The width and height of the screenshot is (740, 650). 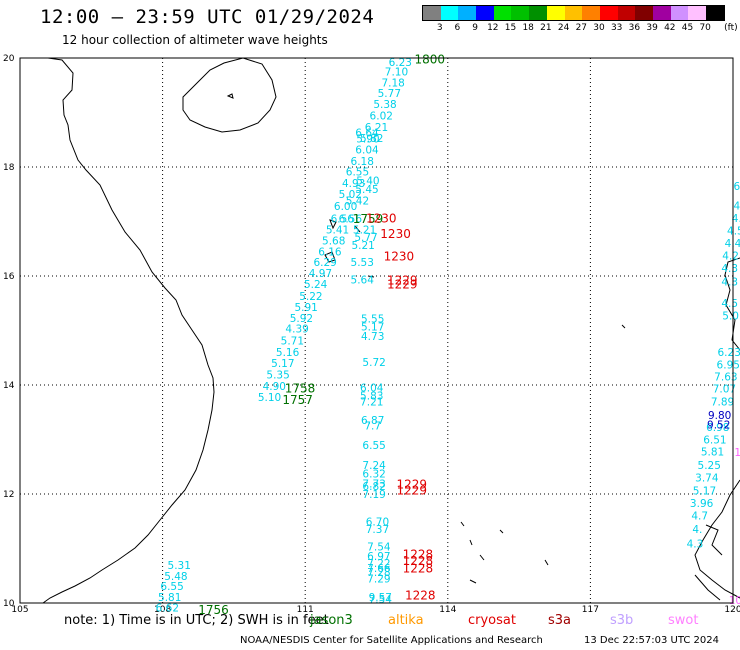 I want to click on lat-tick-label: 20, so click(x=9, y=59).